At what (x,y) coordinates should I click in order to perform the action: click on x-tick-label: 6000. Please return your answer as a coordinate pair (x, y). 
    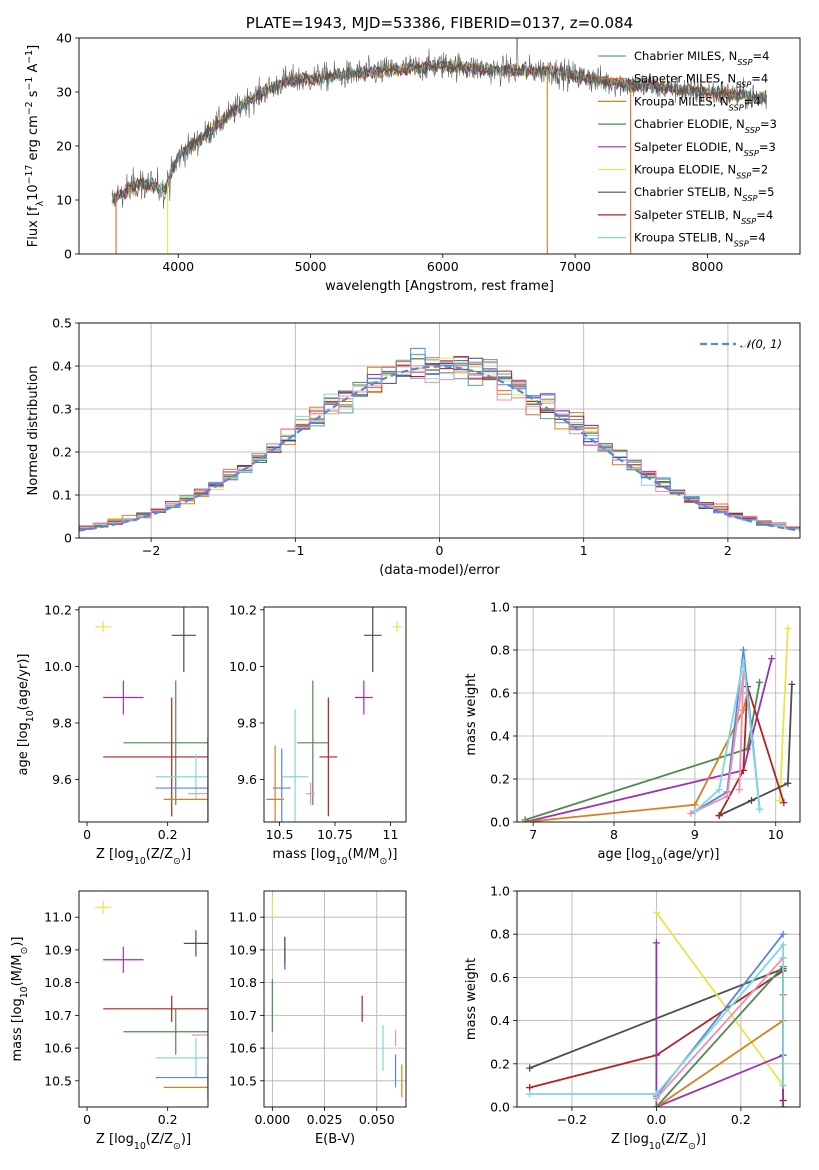
    Looking at the image, I should click on (443, 266).